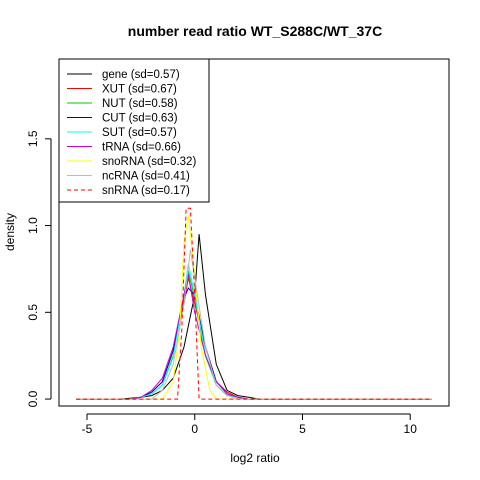  I want to click on legend-label: ncRNA (sd=0.41), so click(146, 177).